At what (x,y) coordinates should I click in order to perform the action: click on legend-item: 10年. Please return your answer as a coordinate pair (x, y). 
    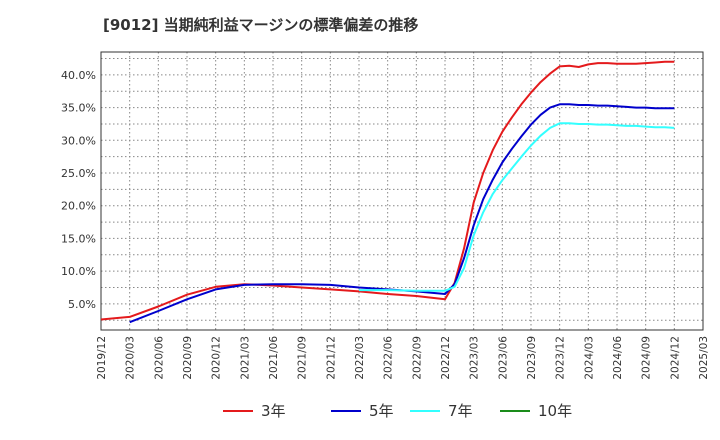
    Looking at the image, I should click on (536, 410).